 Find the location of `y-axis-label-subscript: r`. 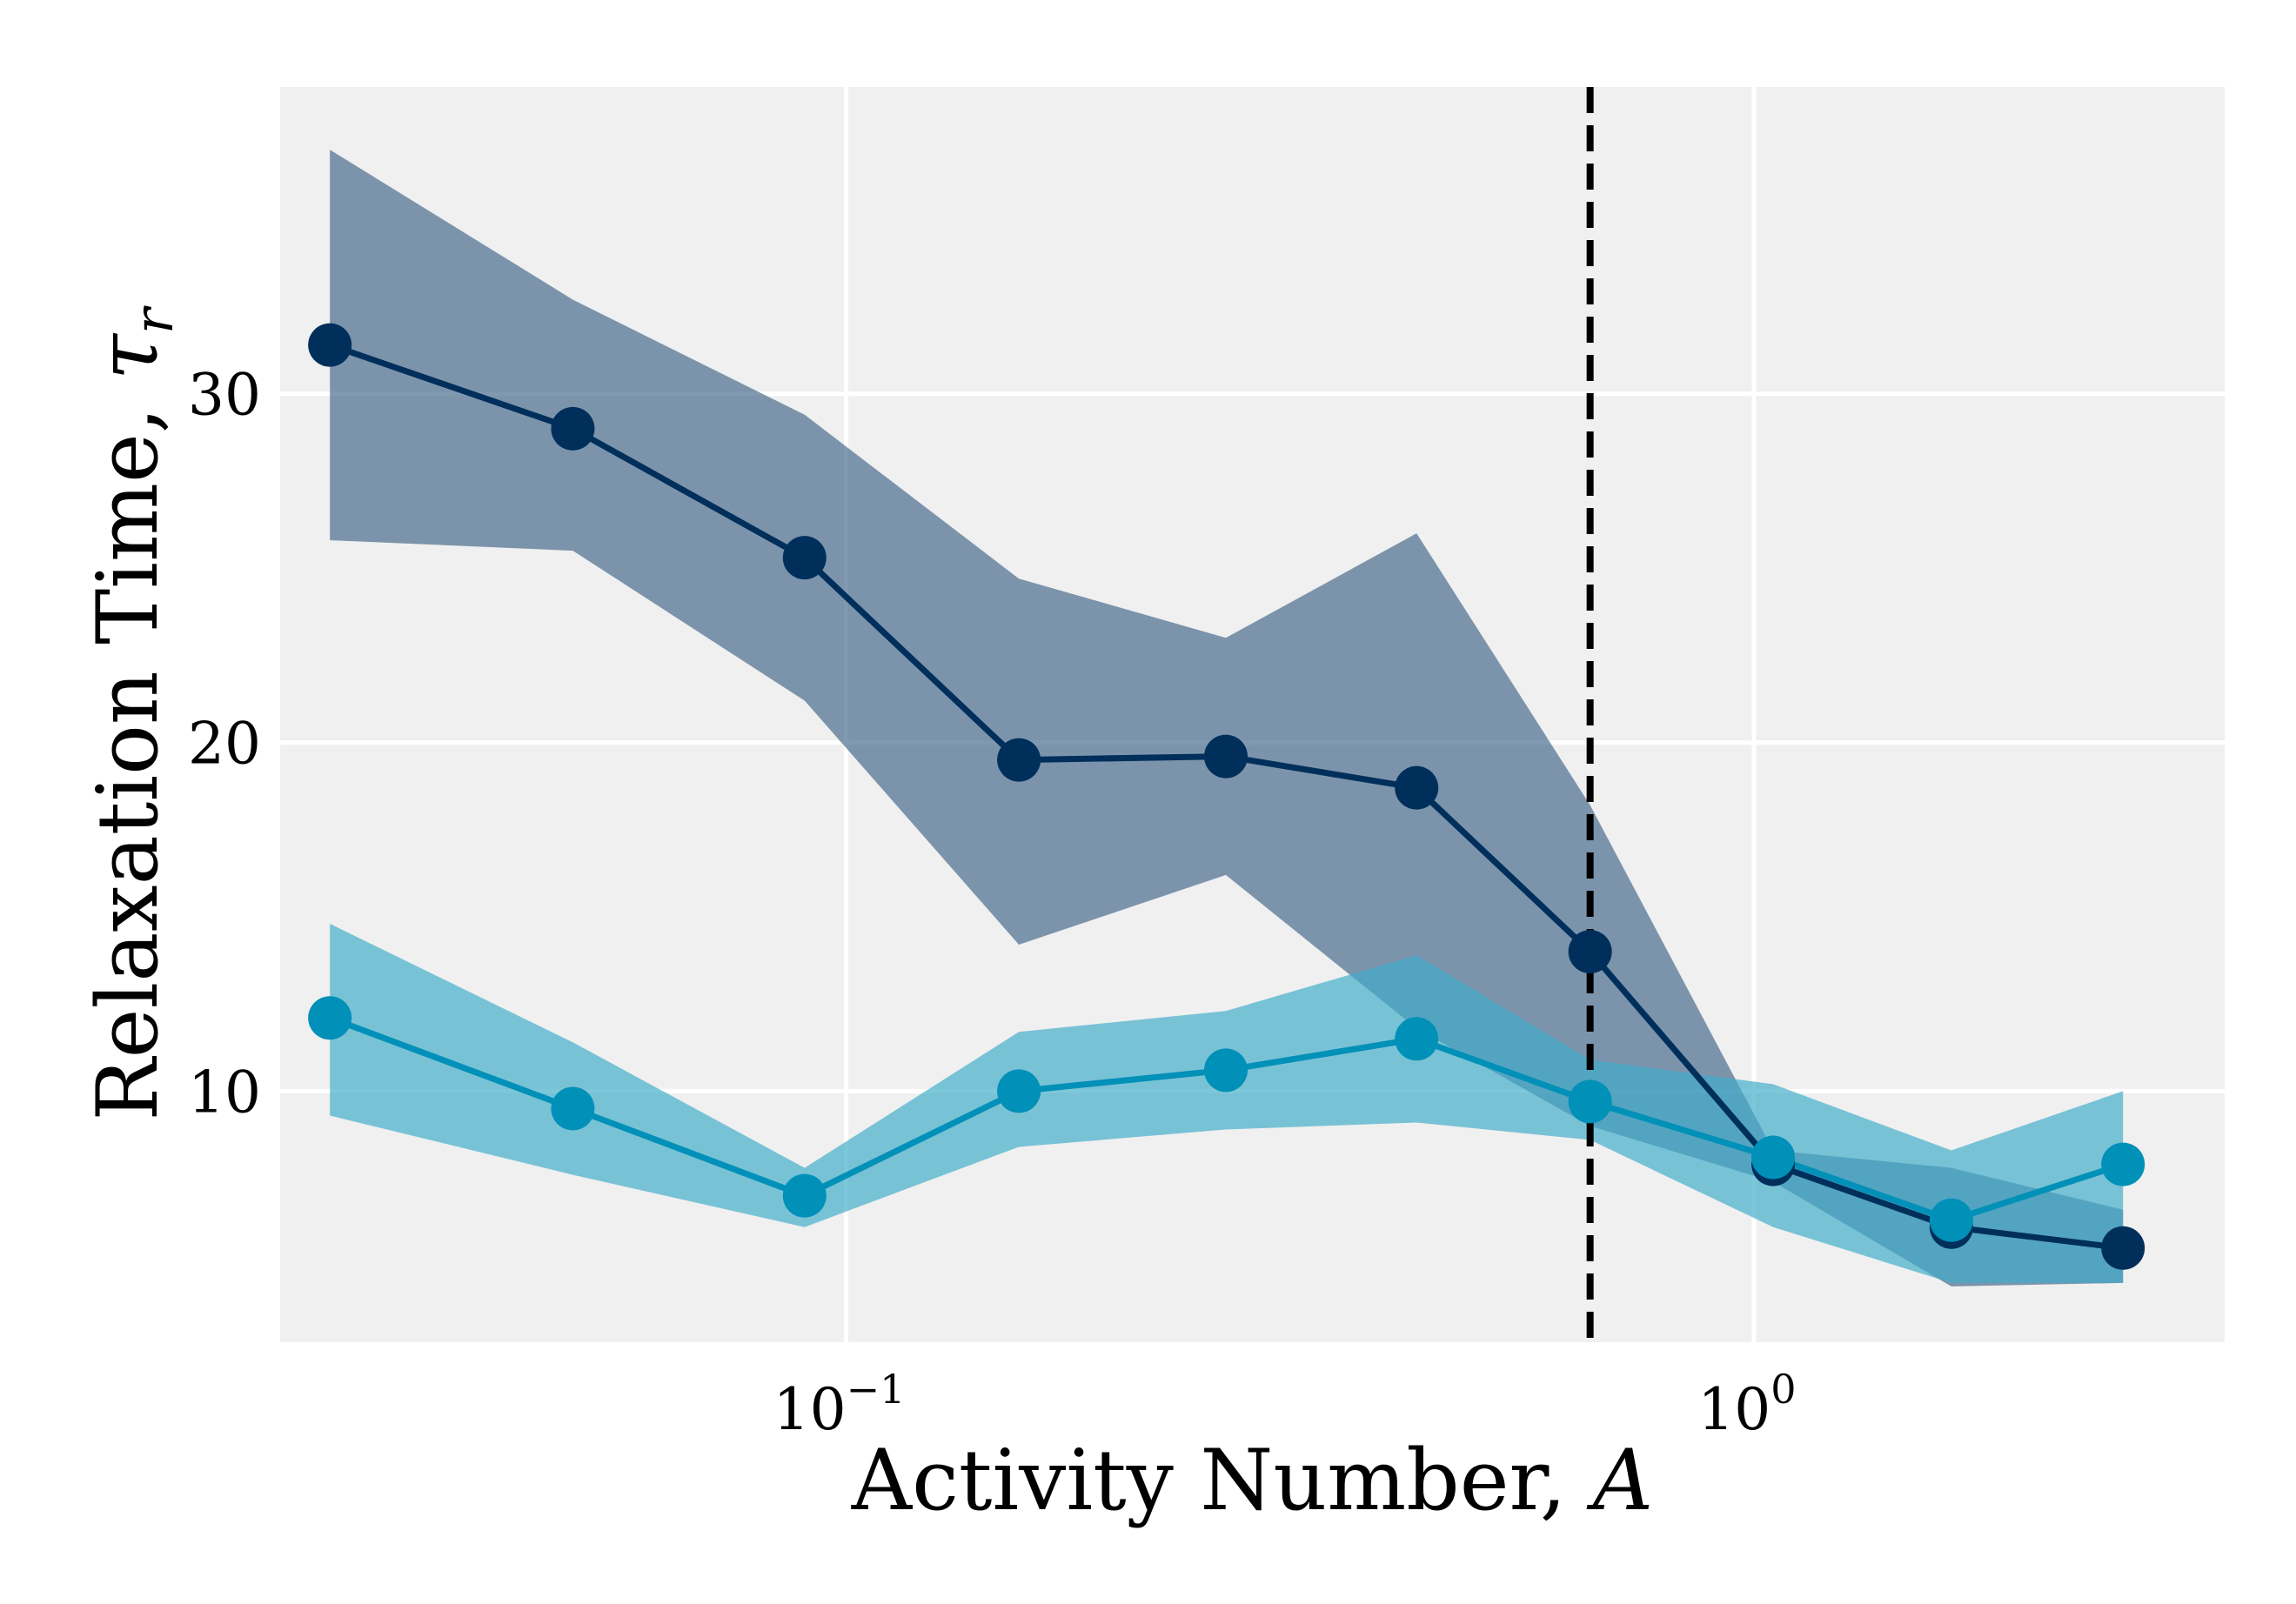

y-axis-label-subscript: r is located at coordinates (153, 319).